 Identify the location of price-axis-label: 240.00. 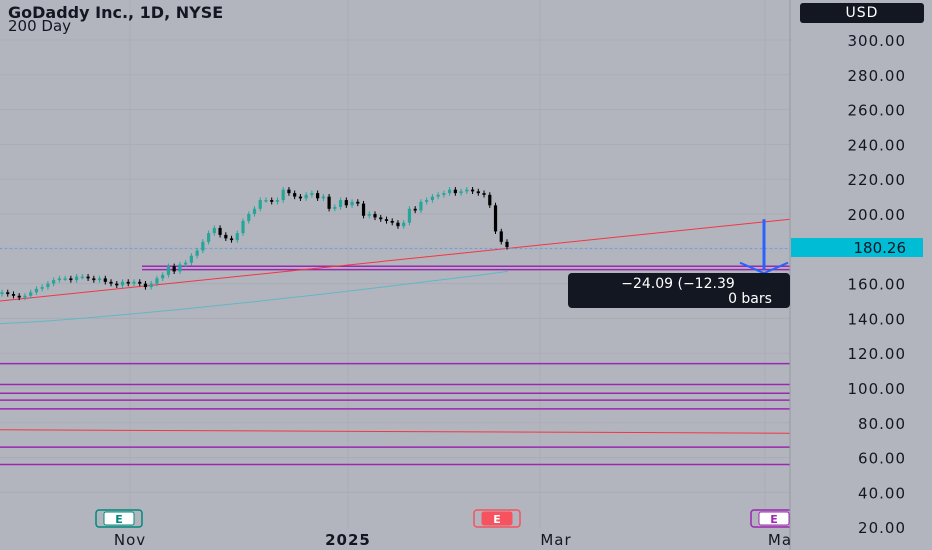
(877, 145).